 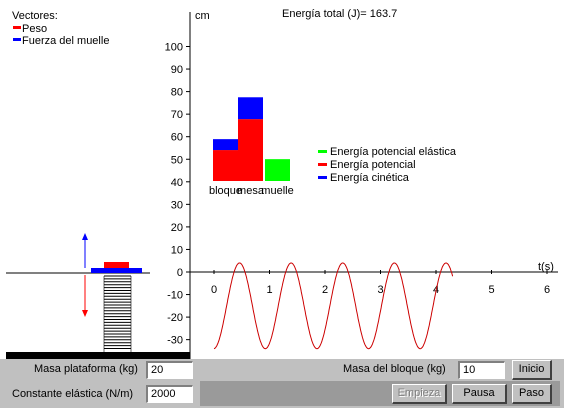 I want to click on paso-button: Paso, so click(x=532, y=394).